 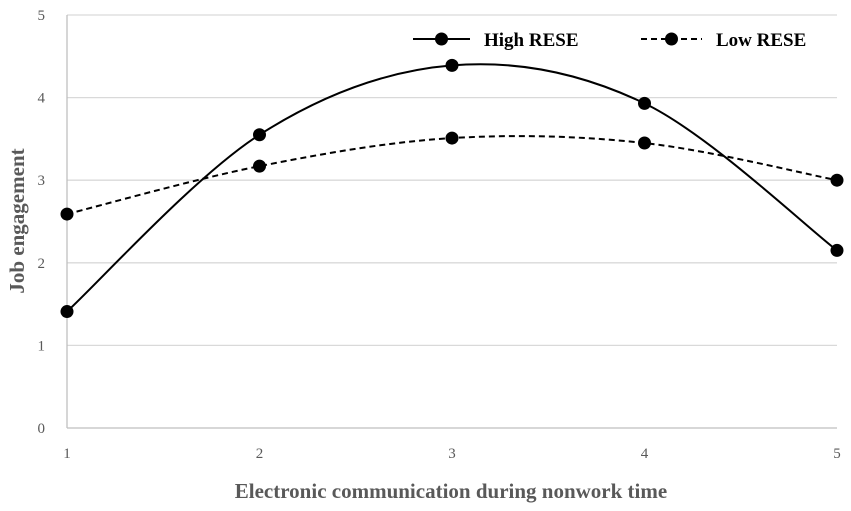 I want to click on y-tick-label: 0, so click(x=42, y=429).